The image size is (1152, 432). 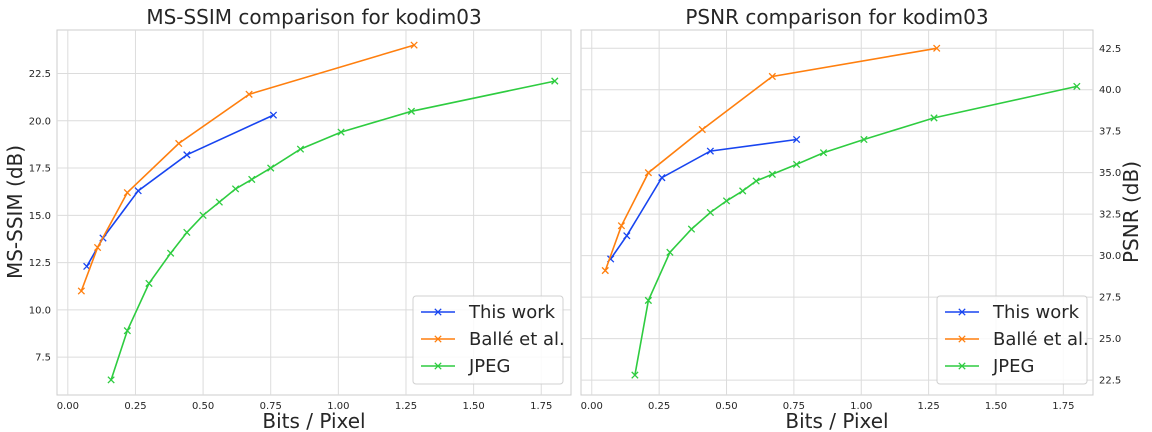 What do you see at coordinates (1110, 256) in the screenshot?
I see `y-tick-label: 30.0` at bounding box center [1110, 256].